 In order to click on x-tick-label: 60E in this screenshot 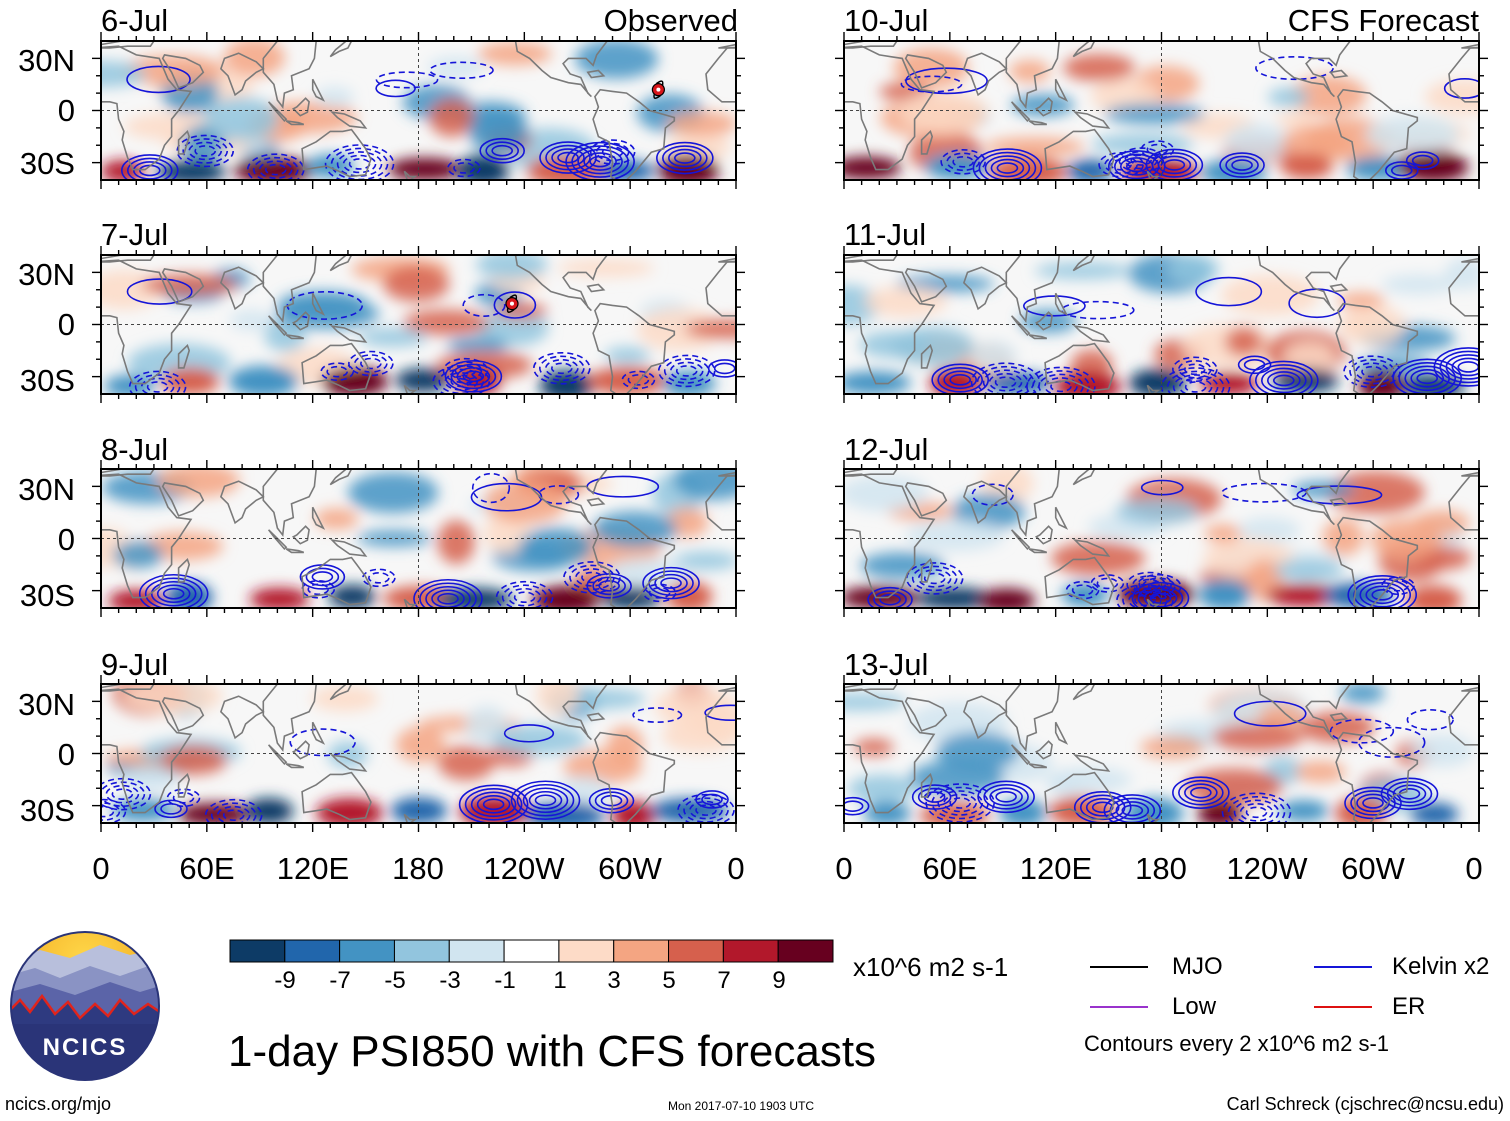, I will do `click(950, 868)`.